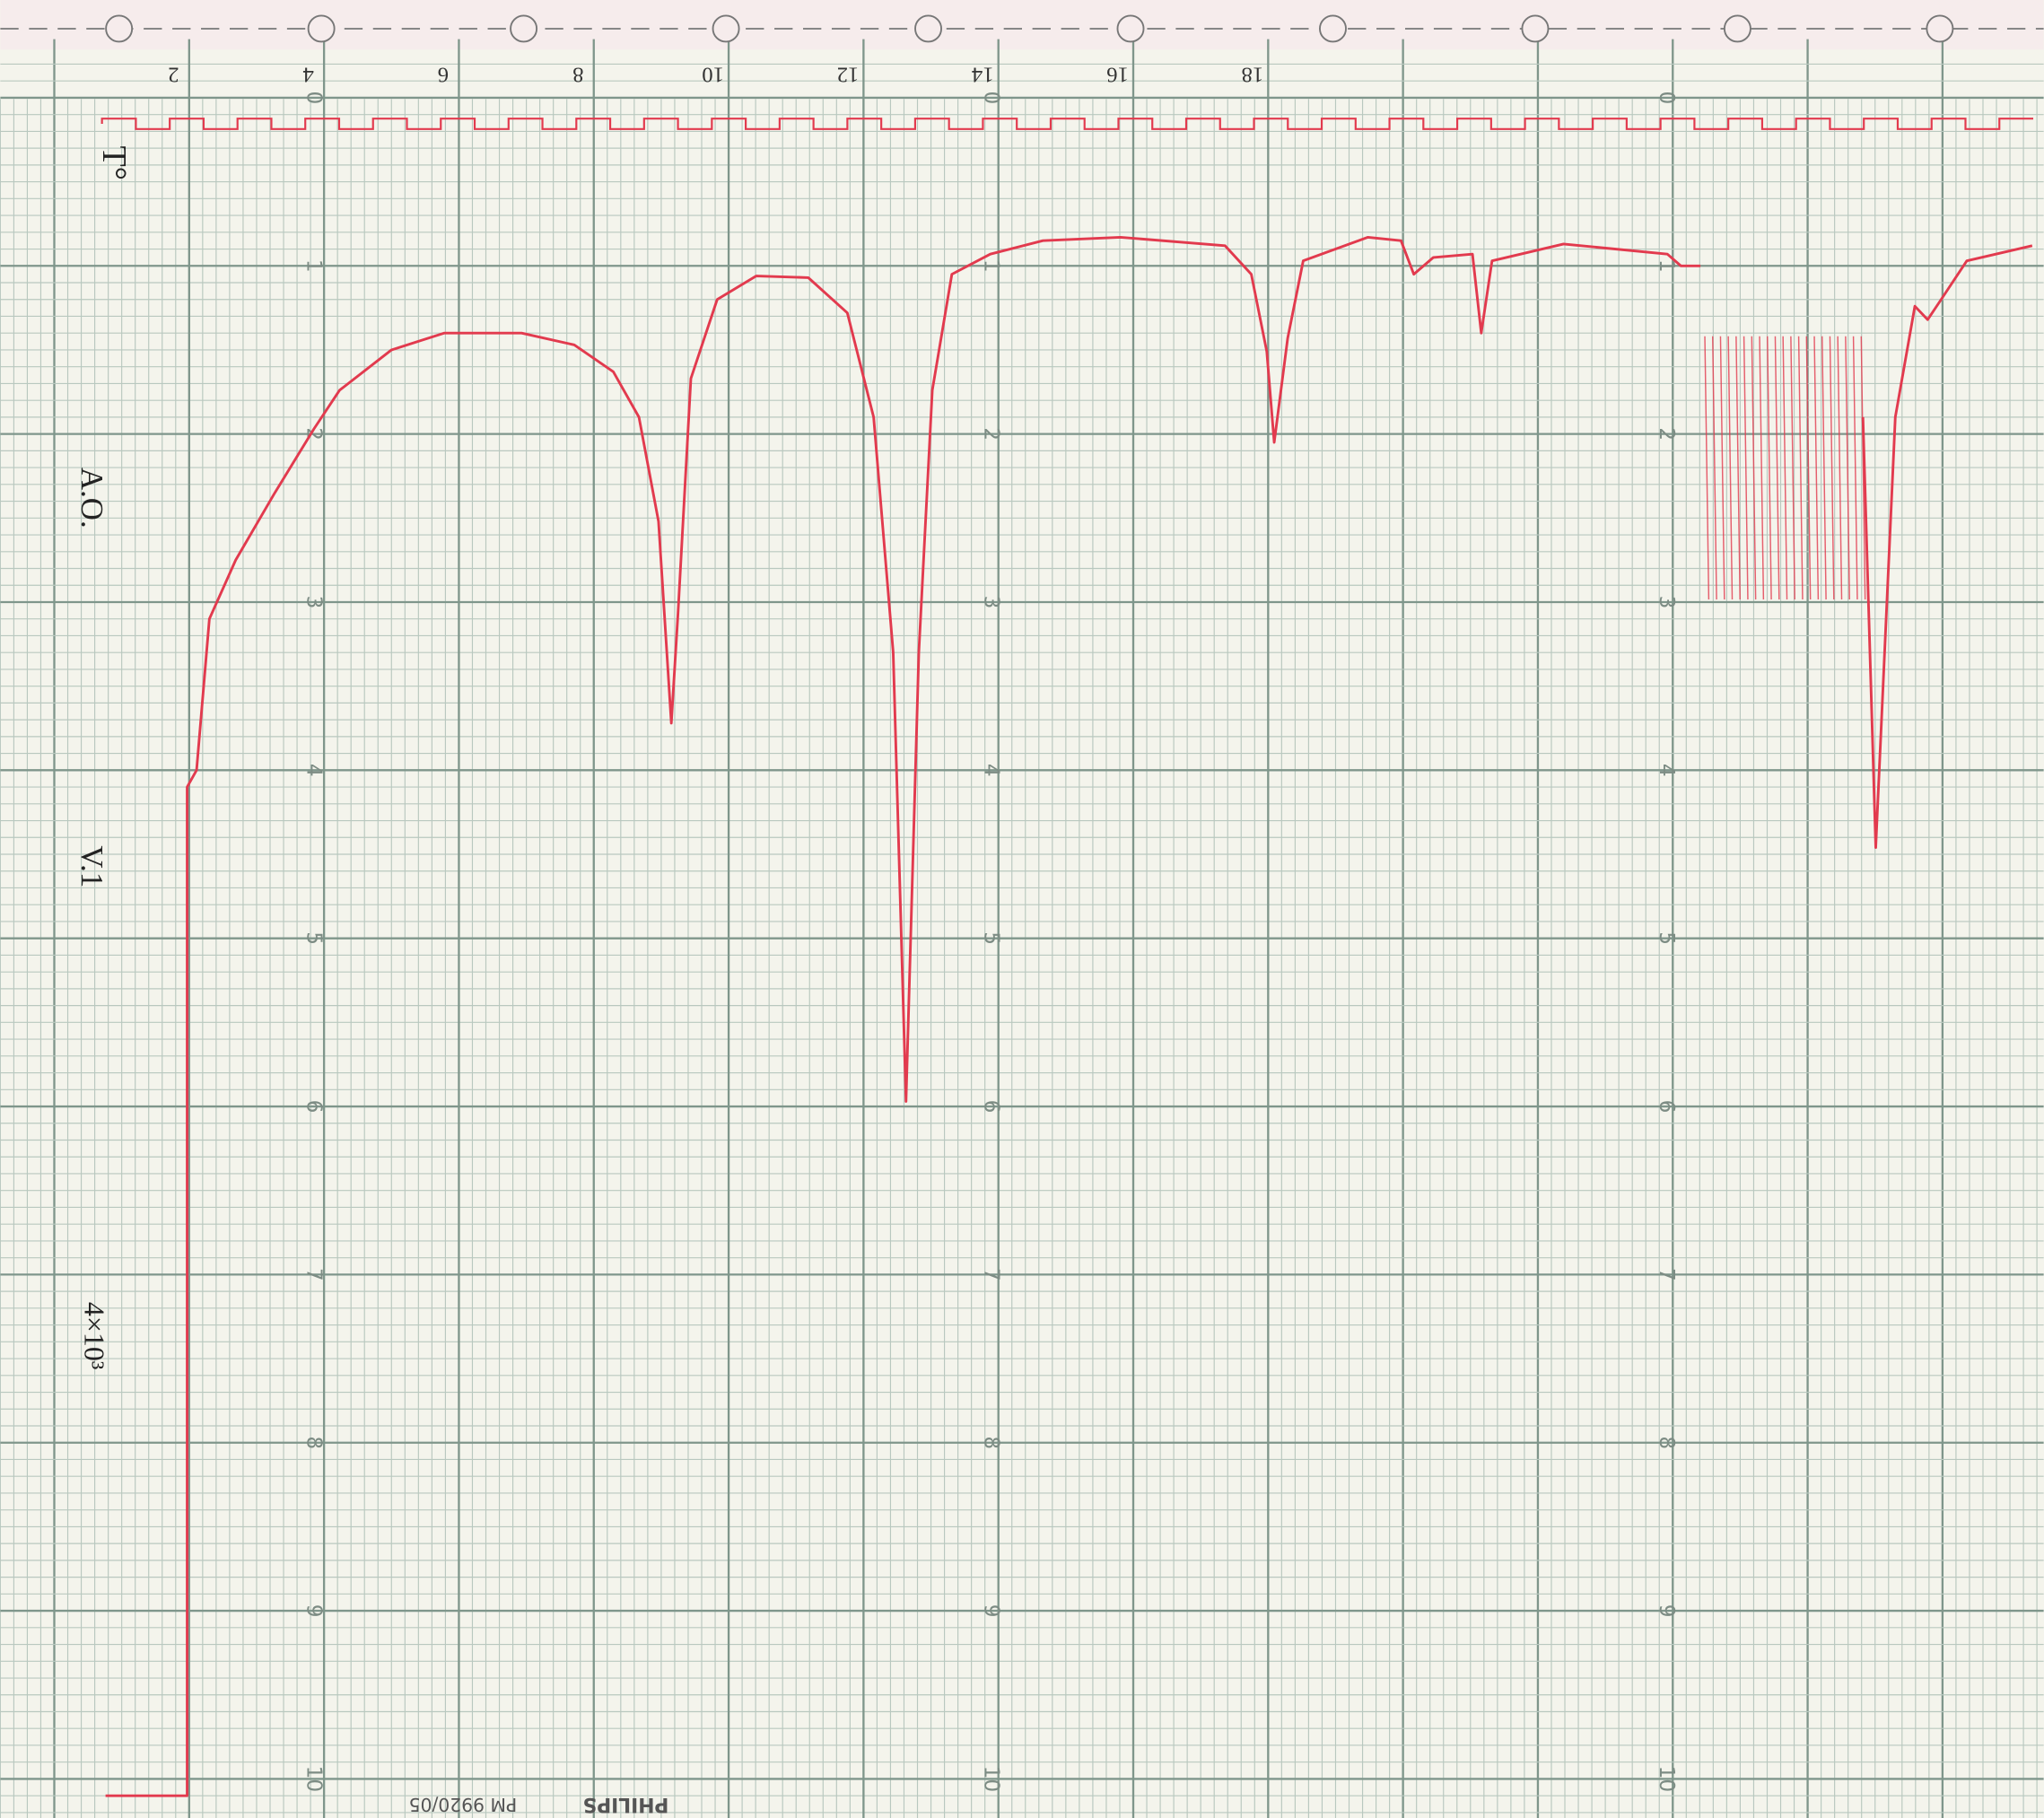 The width and height of the screenshot is (2044, 1818). Describe the element at coordinates (95, 1336) in the screenshot. I see `annotation: 4×10³` at that location.